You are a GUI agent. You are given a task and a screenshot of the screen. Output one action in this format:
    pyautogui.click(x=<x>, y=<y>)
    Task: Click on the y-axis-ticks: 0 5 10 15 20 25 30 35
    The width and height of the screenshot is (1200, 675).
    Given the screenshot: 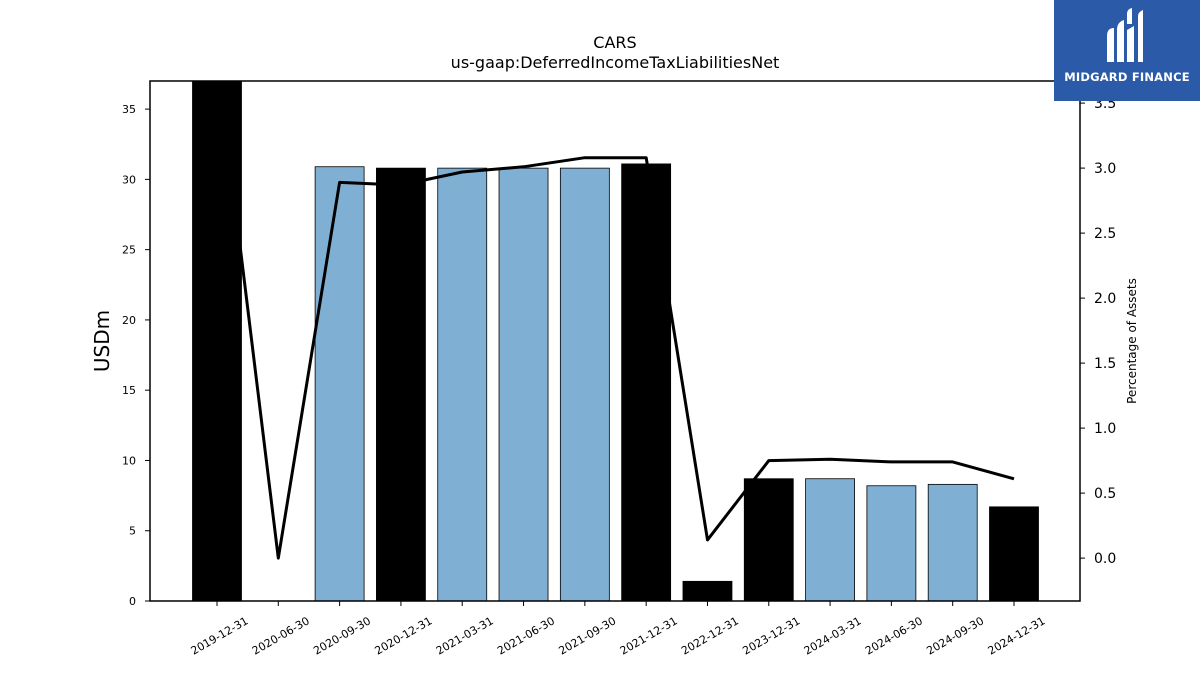 What is the action you would take?
    pyautogui.click(x=136, y=355)
    